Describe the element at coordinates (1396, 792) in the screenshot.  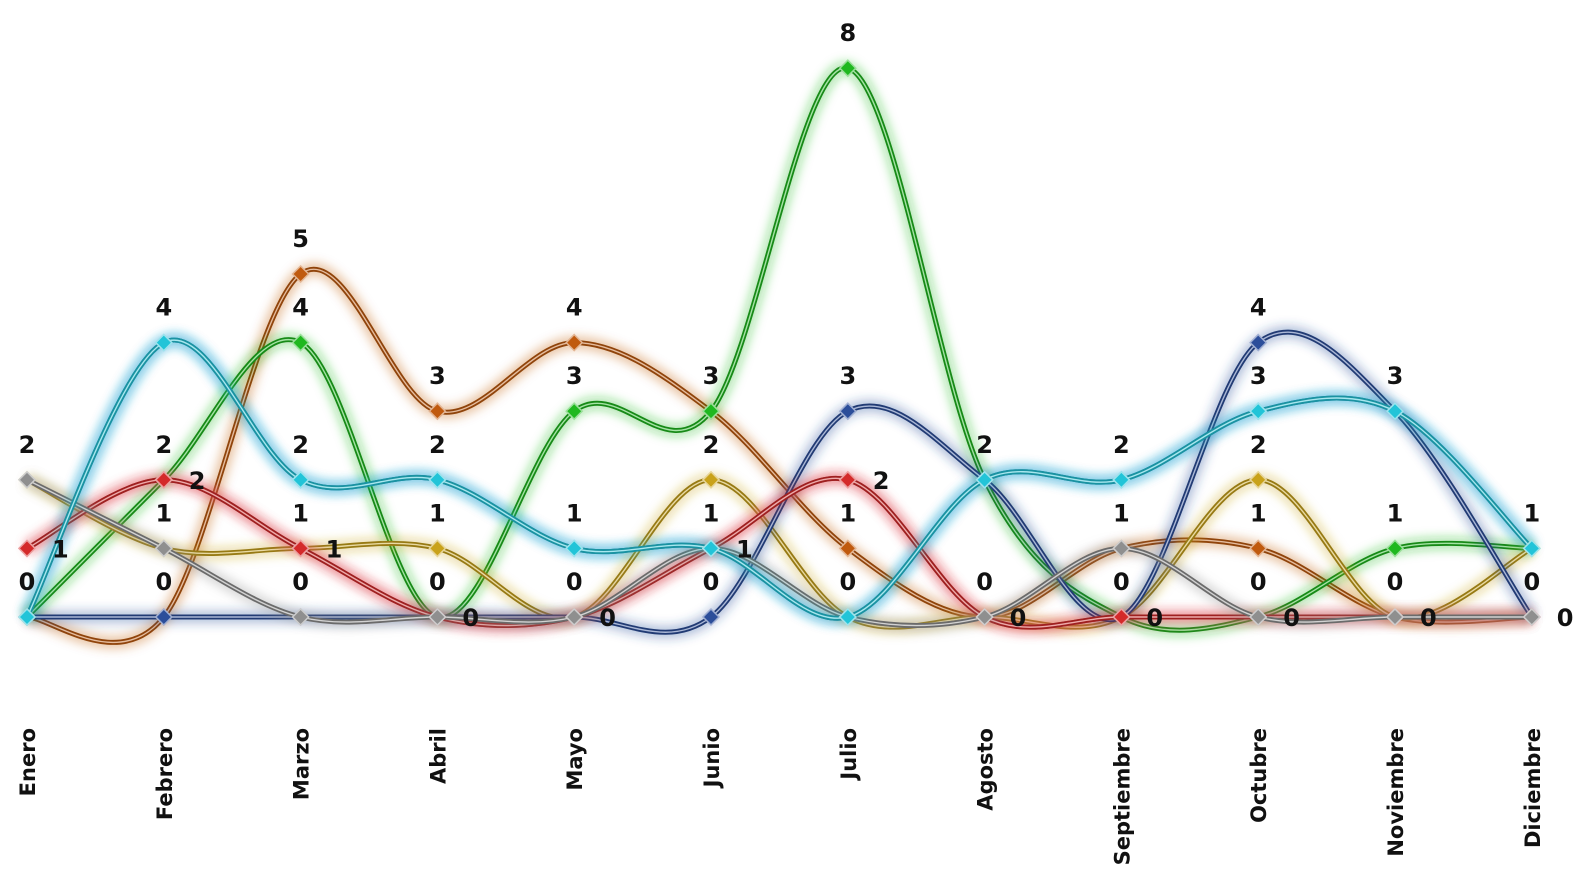
I see `x-tick-label: Noviembre` at that location.